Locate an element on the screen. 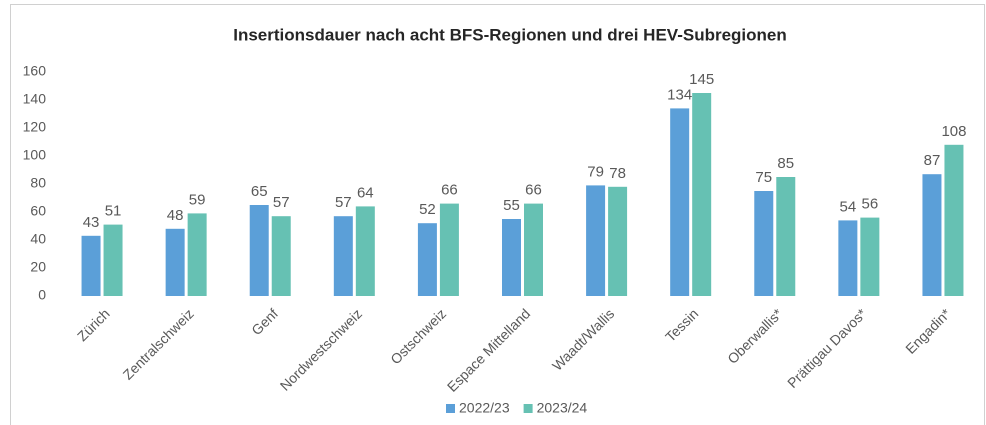 The height and width of the screenshot is (425, 986). value-label: 134 is located at coordinates (679, 94).